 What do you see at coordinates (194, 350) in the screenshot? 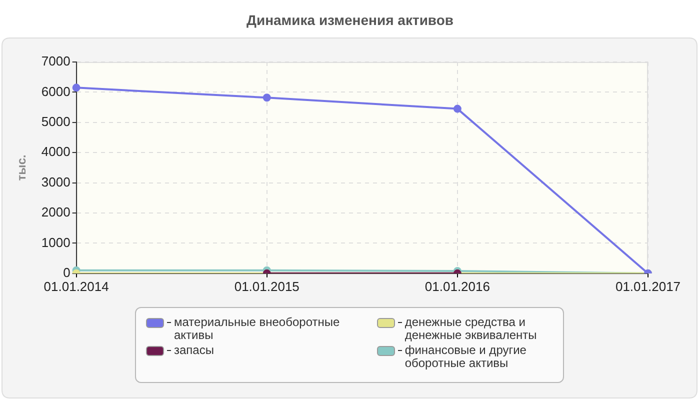
I see `legend-label: запасы` at bounding box center [194, 350].